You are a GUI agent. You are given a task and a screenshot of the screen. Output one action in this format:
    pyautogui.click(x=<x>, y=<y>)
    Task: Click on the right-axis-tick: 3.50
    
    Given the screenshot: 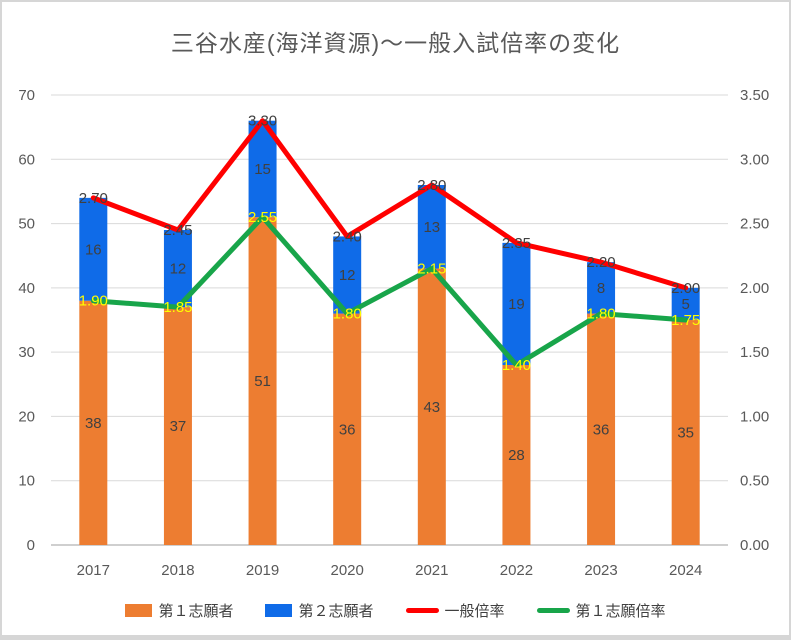 What is the action you would take?
    pyautogui.click(x=754, y=95)
    